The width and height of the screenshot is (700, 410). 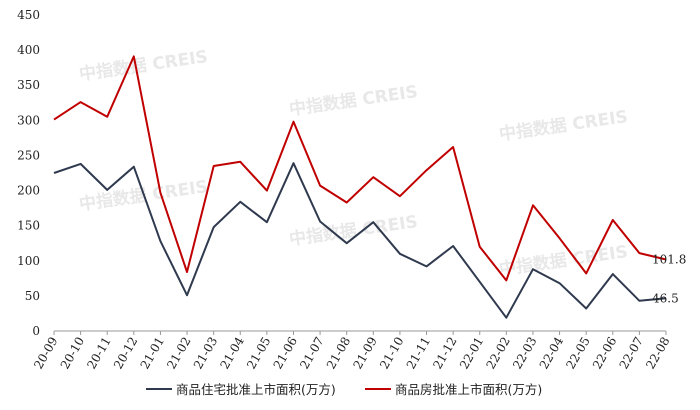 What do you see at coordinates (524, 353) in the screenshot?
I see `x-tick-label: 22-03` at bounding box center [524, 353].